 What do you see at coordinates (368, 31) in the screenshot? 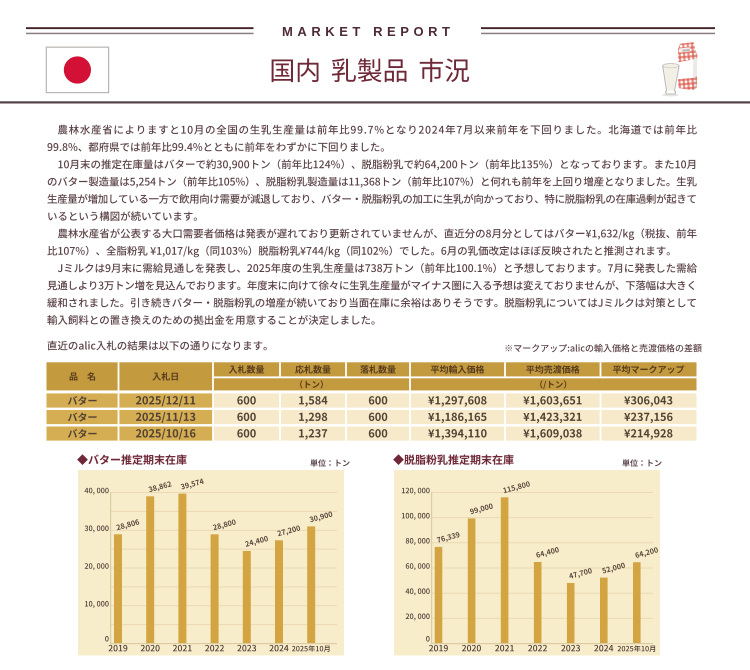
I see `svg-text: MARKET REPORT` at bounding box center [368, 31].